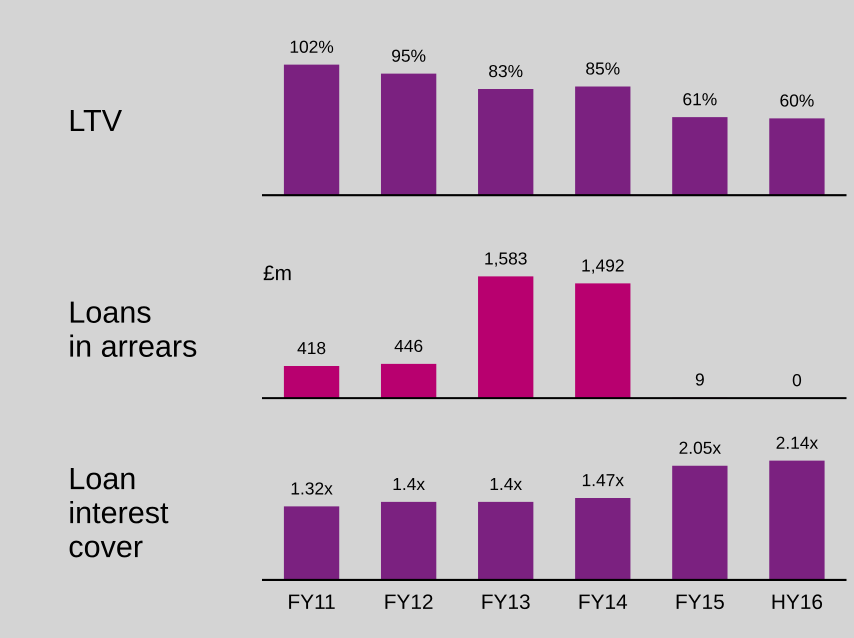 The image size is (854, 638). I want to click on data-label: 60%, so click(797, 100).